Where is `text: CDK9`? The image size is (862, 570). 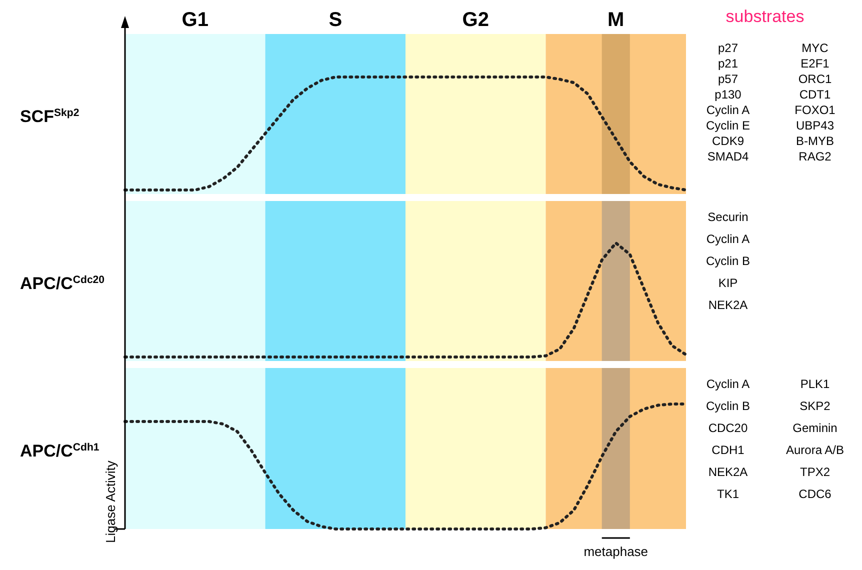
text: CDK9 is located at coordinates (728, 141).